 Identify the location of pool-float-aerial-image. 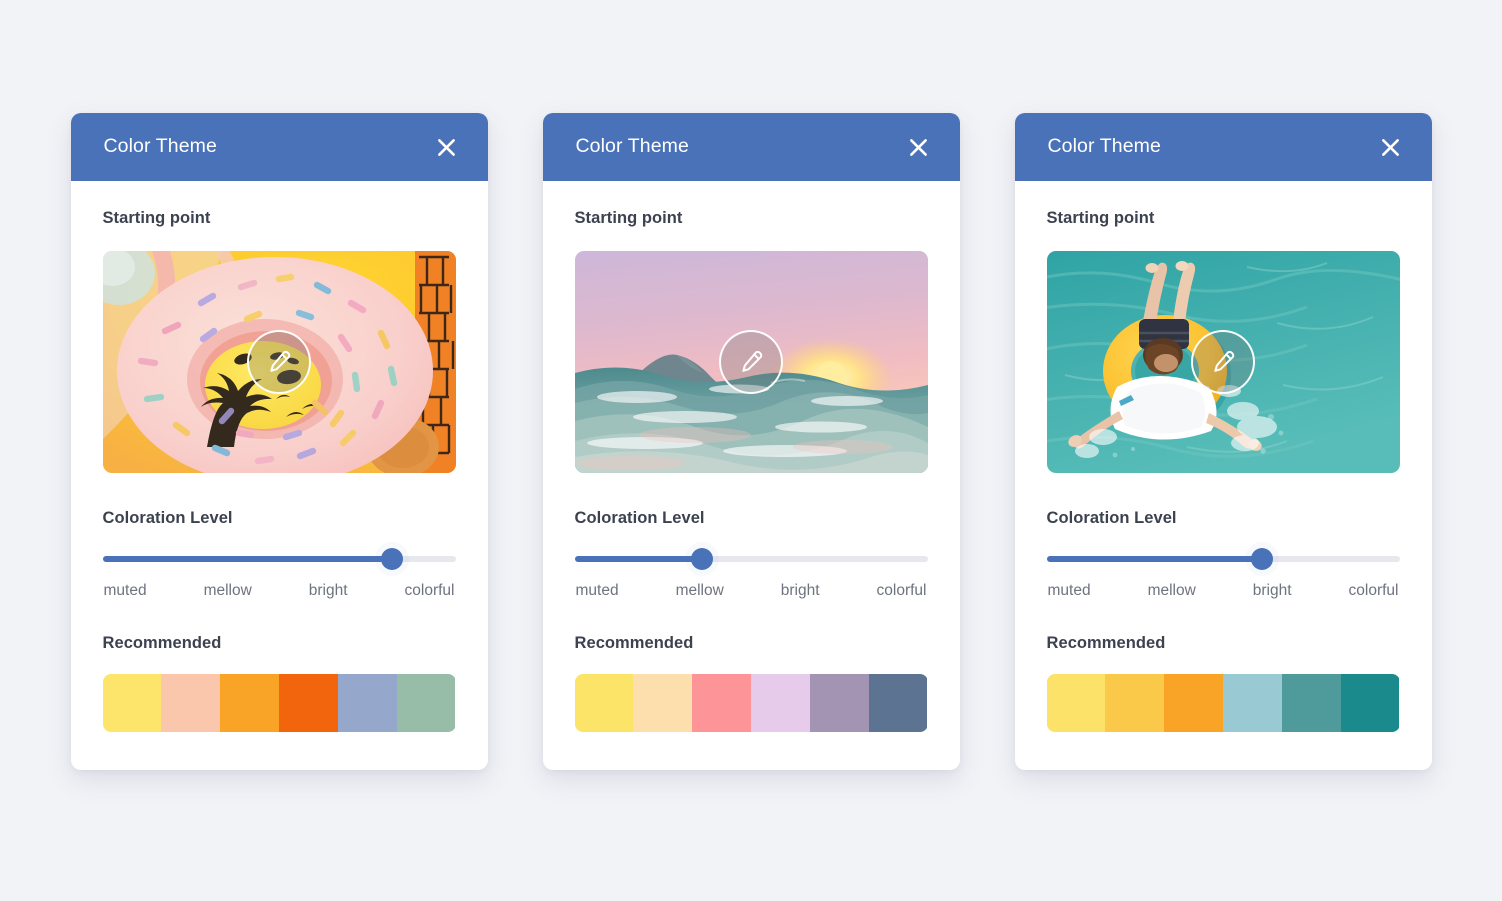
(1223, 361).